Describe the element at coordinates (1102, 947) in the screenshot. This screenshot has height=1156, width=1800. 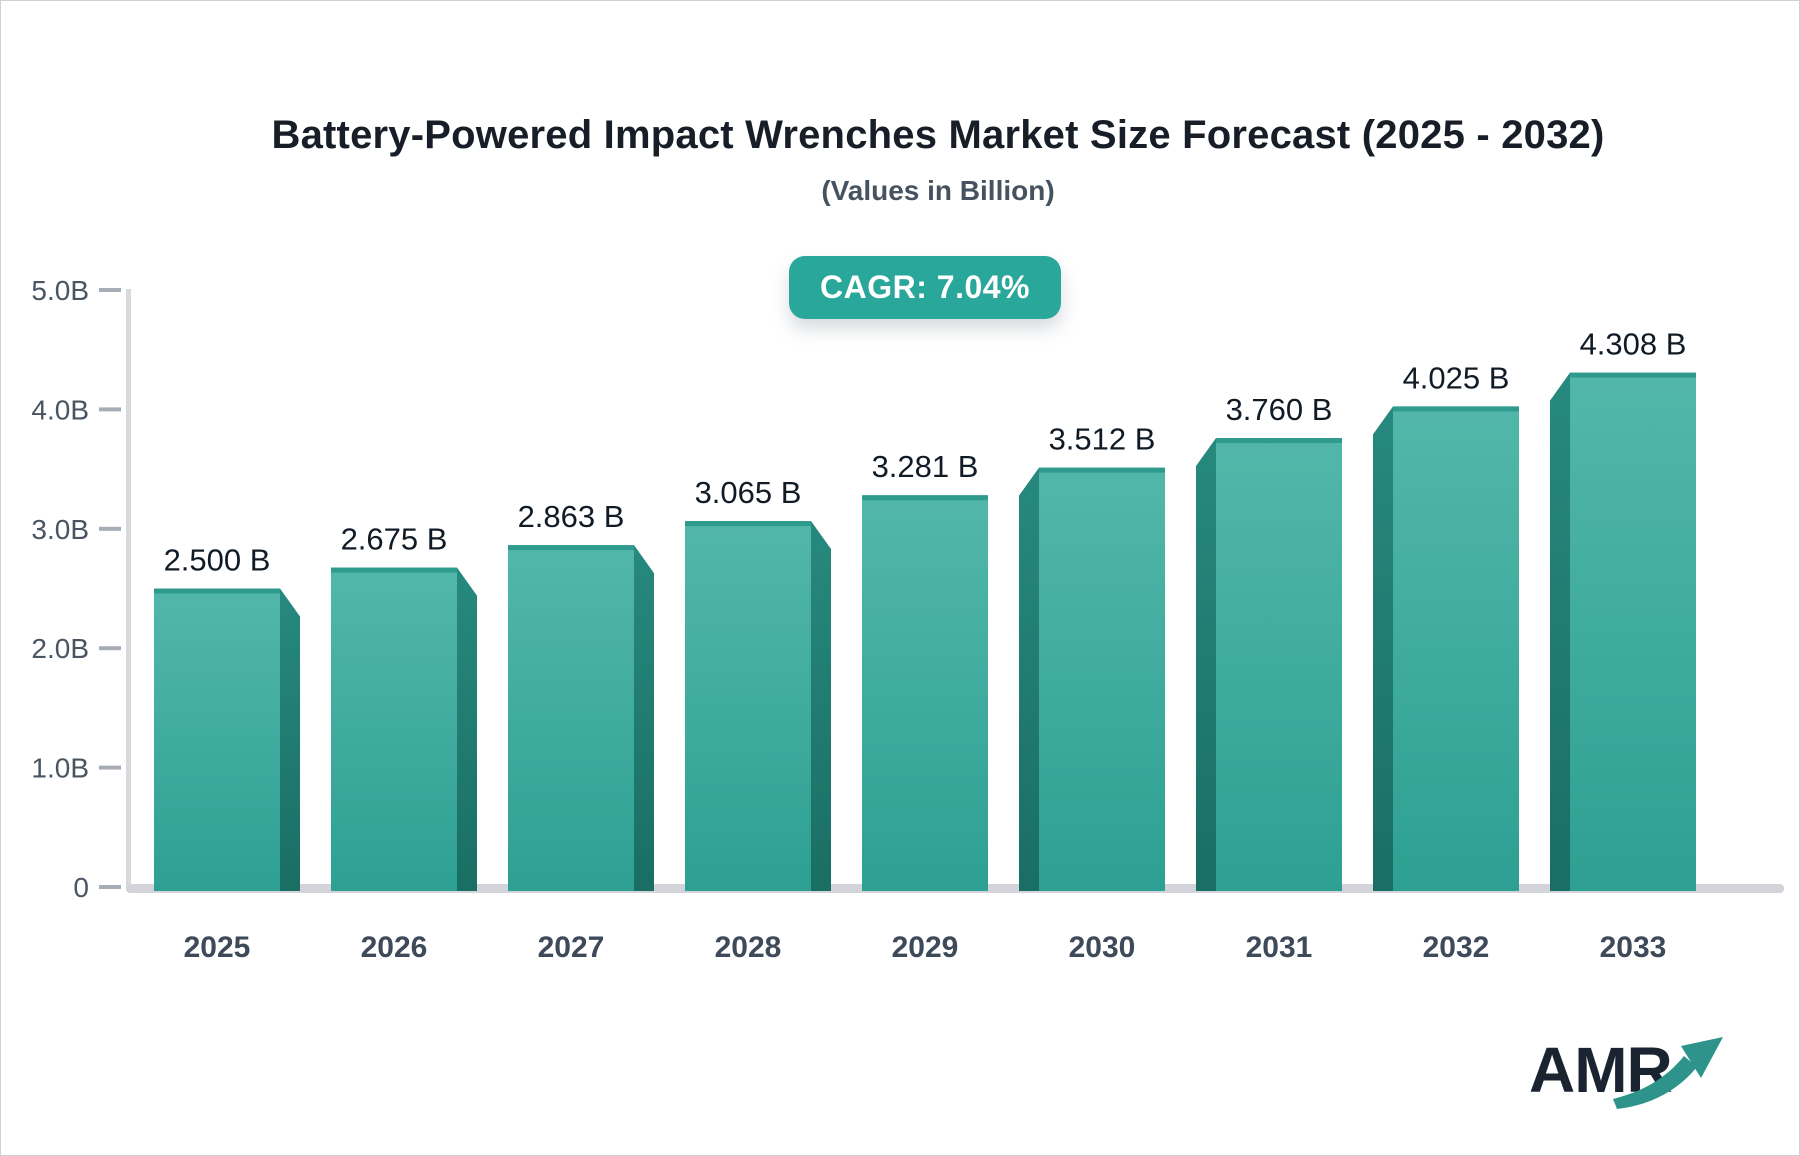
I see `x-category-label: 2030` at that location.